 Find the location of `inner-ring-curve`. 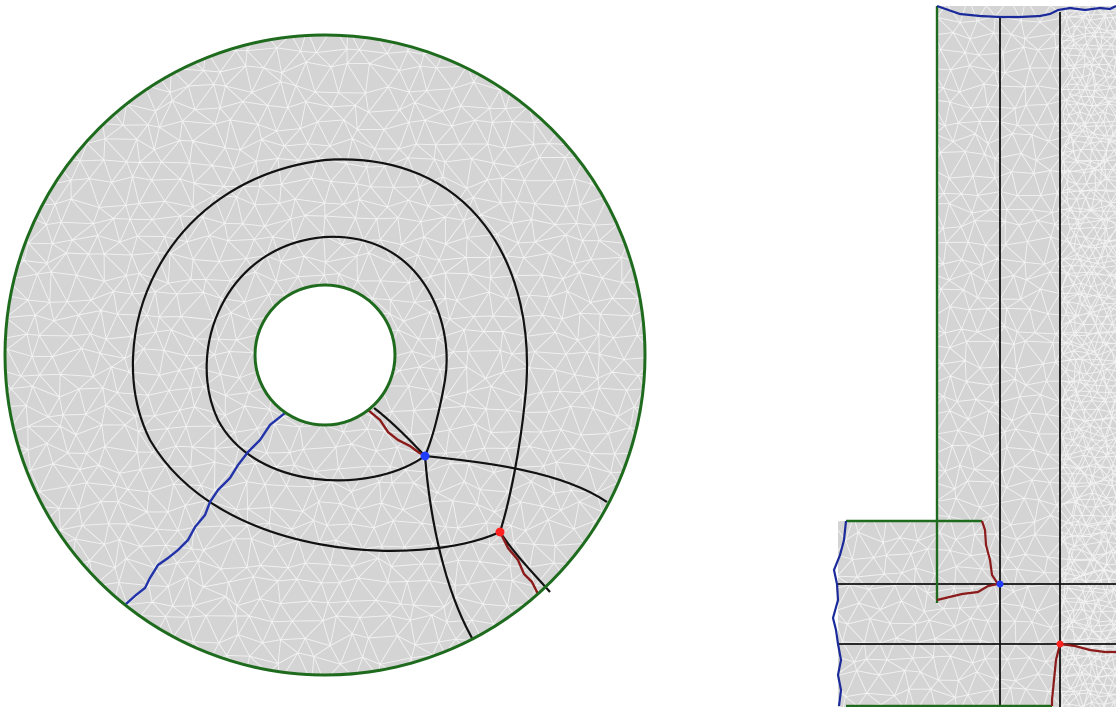

inner-ring-curve is located at coordinates (326, 358).